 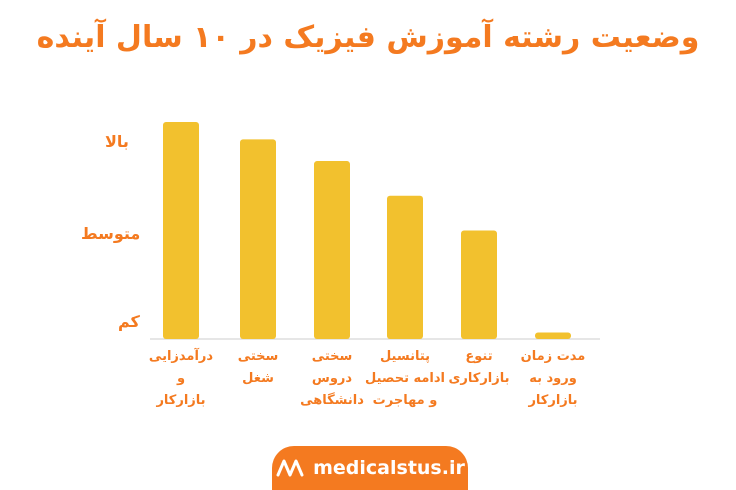 What do you see at coordinates (290, 468) in the screenshot?
I see `medicalstus-logo-icon` at bounding box center [290, 468].